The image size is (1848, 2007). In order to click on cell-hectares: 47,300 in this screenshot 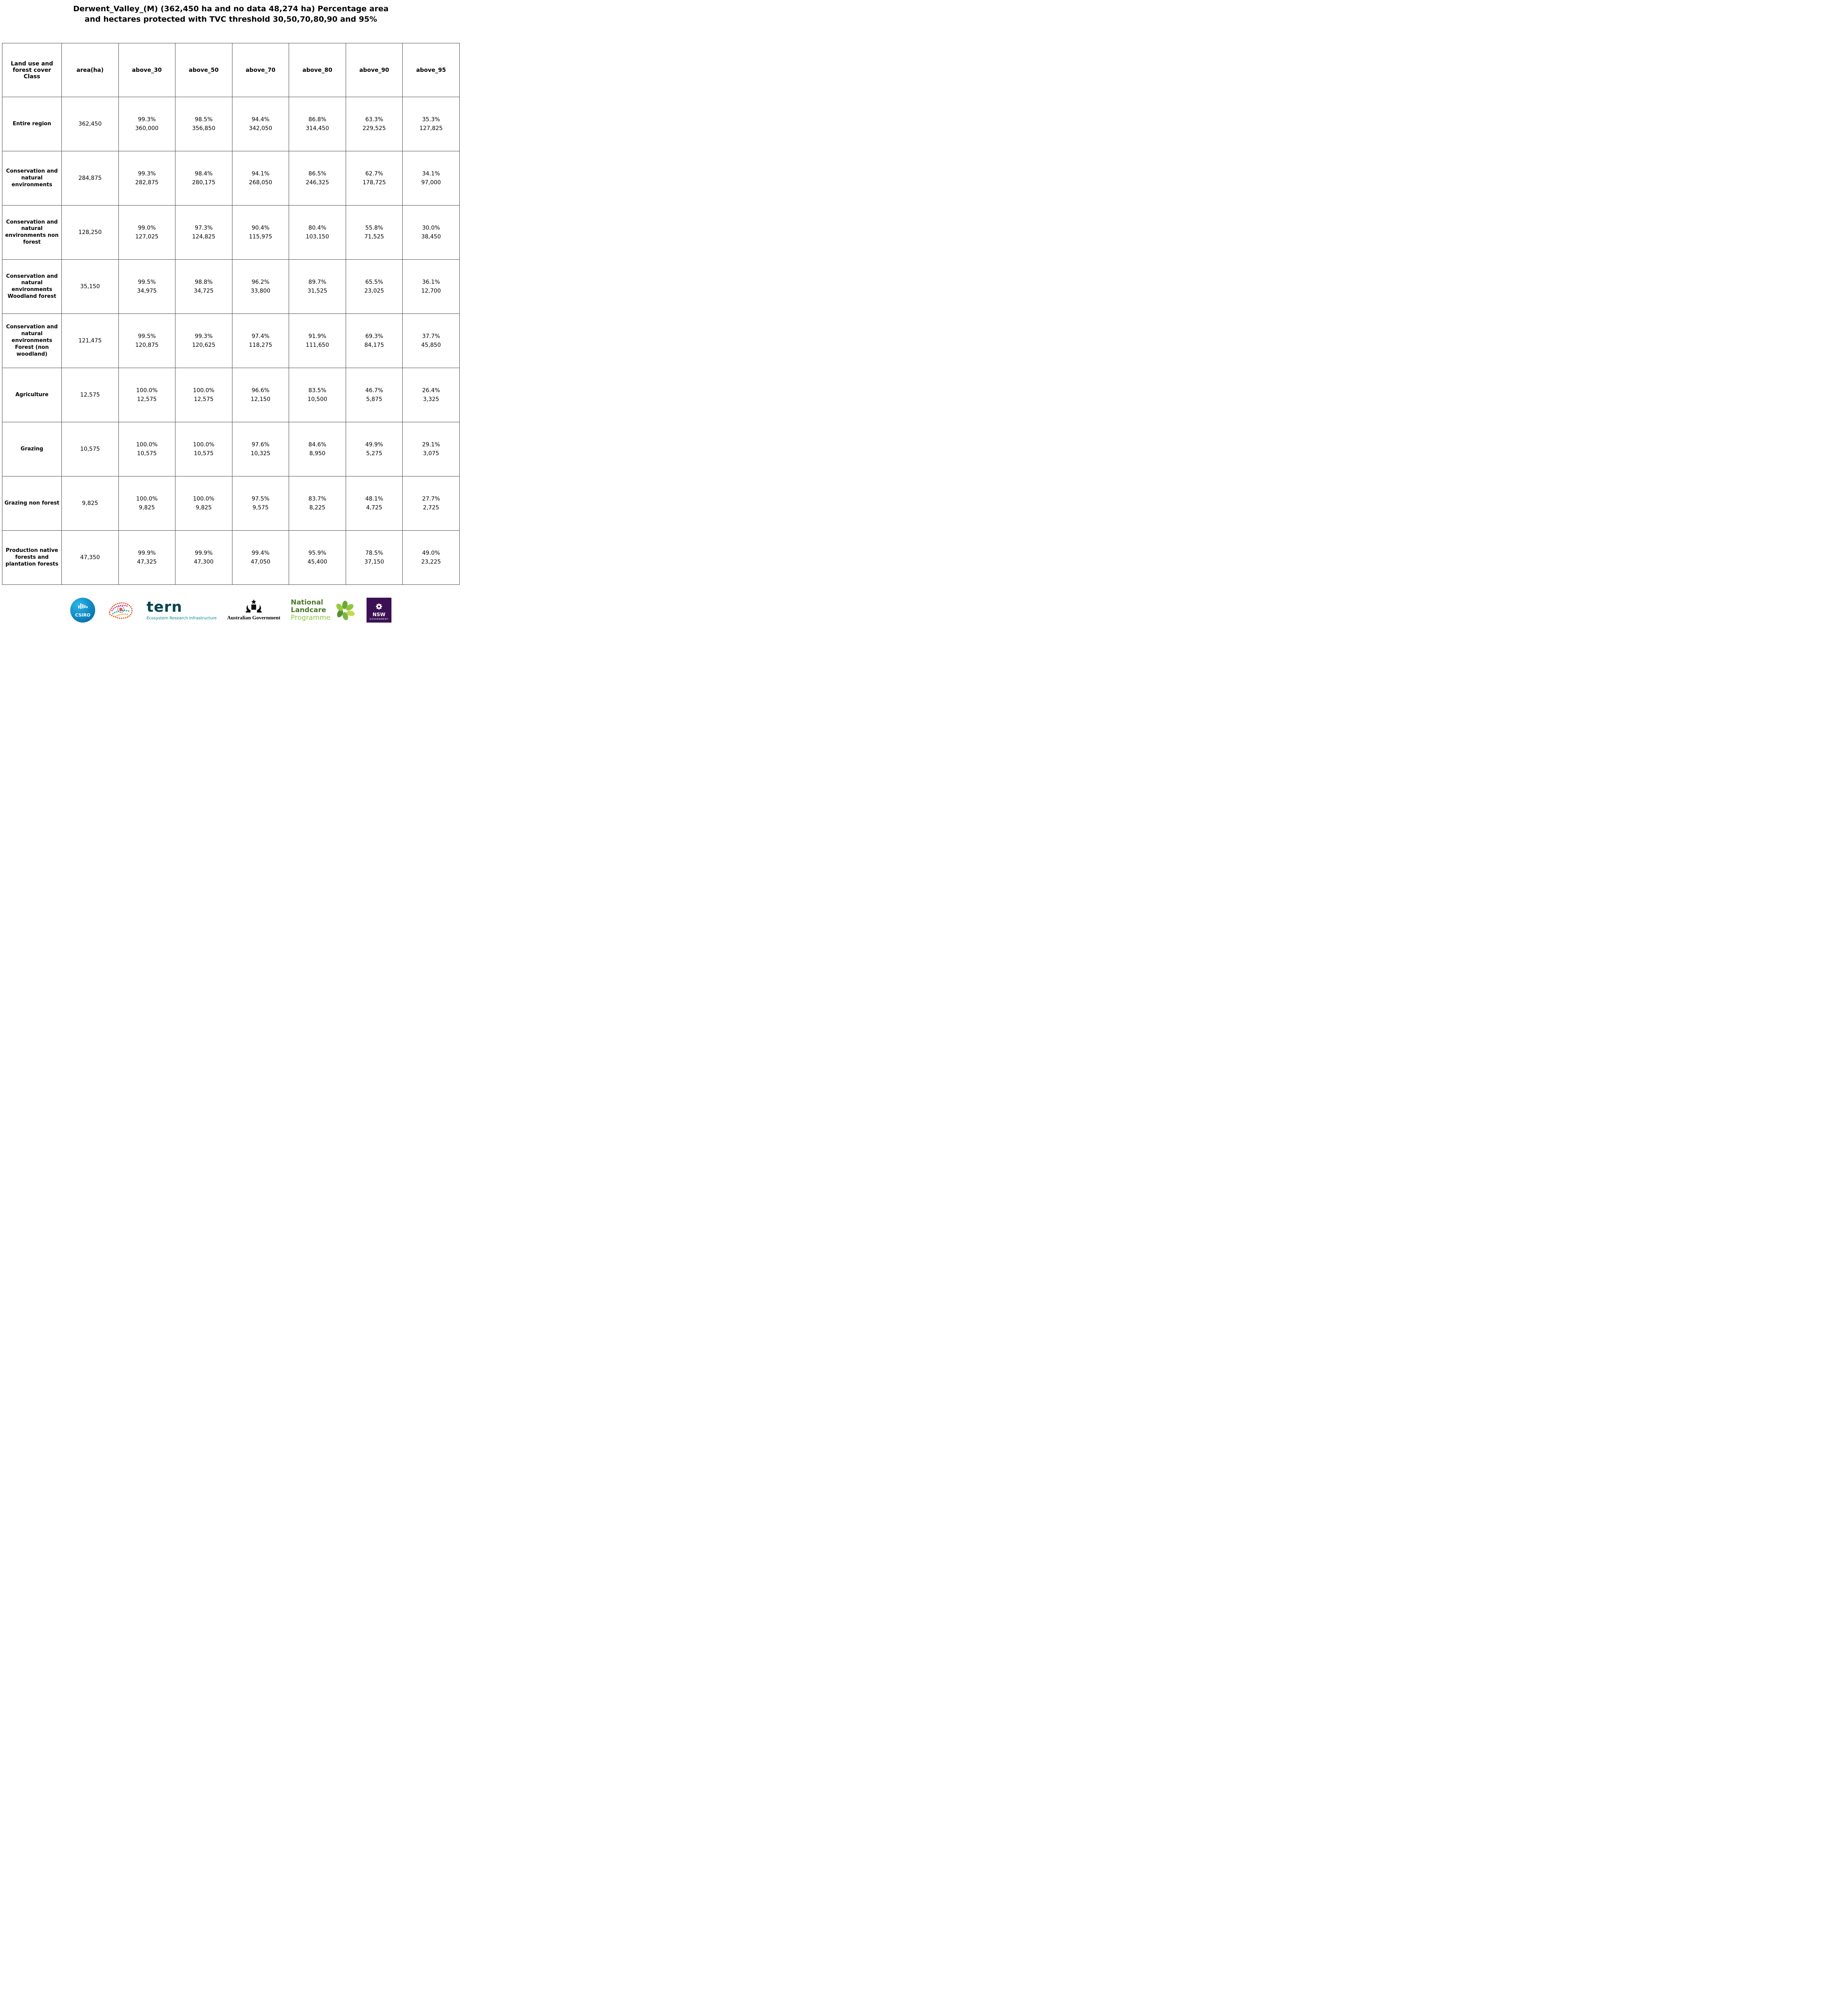, I will do `click(204, 562)`.